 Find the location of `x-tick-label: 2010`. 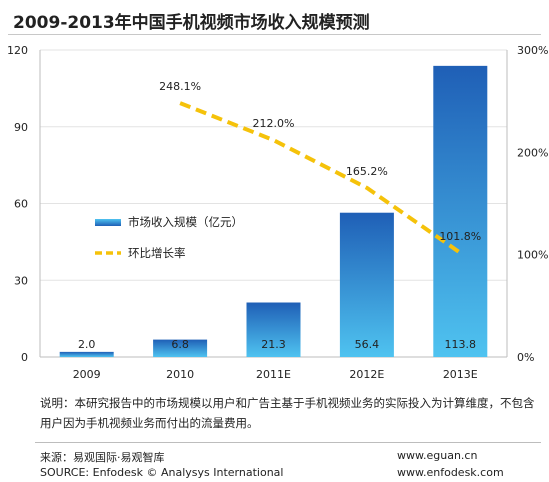

x-tick-label: 2010 is located at coordinates (180, 374).